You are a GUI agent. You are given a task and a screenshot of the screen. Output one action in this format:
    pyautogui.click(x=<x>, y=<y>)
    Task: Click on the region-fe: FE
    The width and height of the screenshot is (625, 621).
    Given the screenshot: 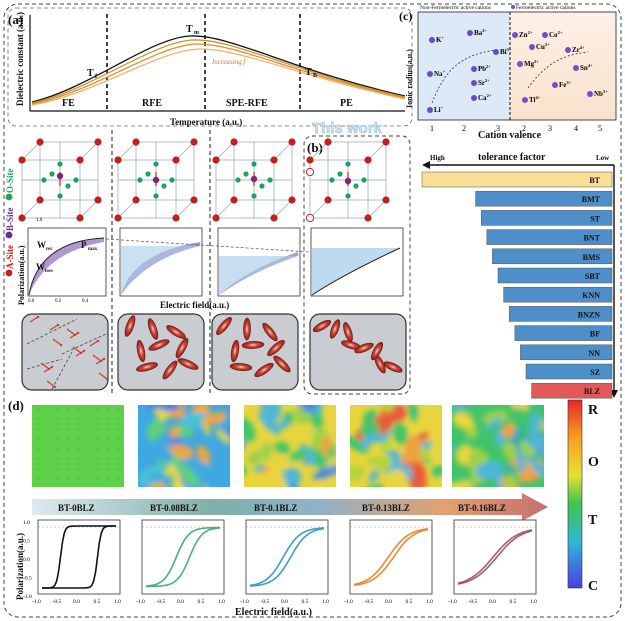 What is the action you would take?
    pyautogui.click(x=68, y=103)
    